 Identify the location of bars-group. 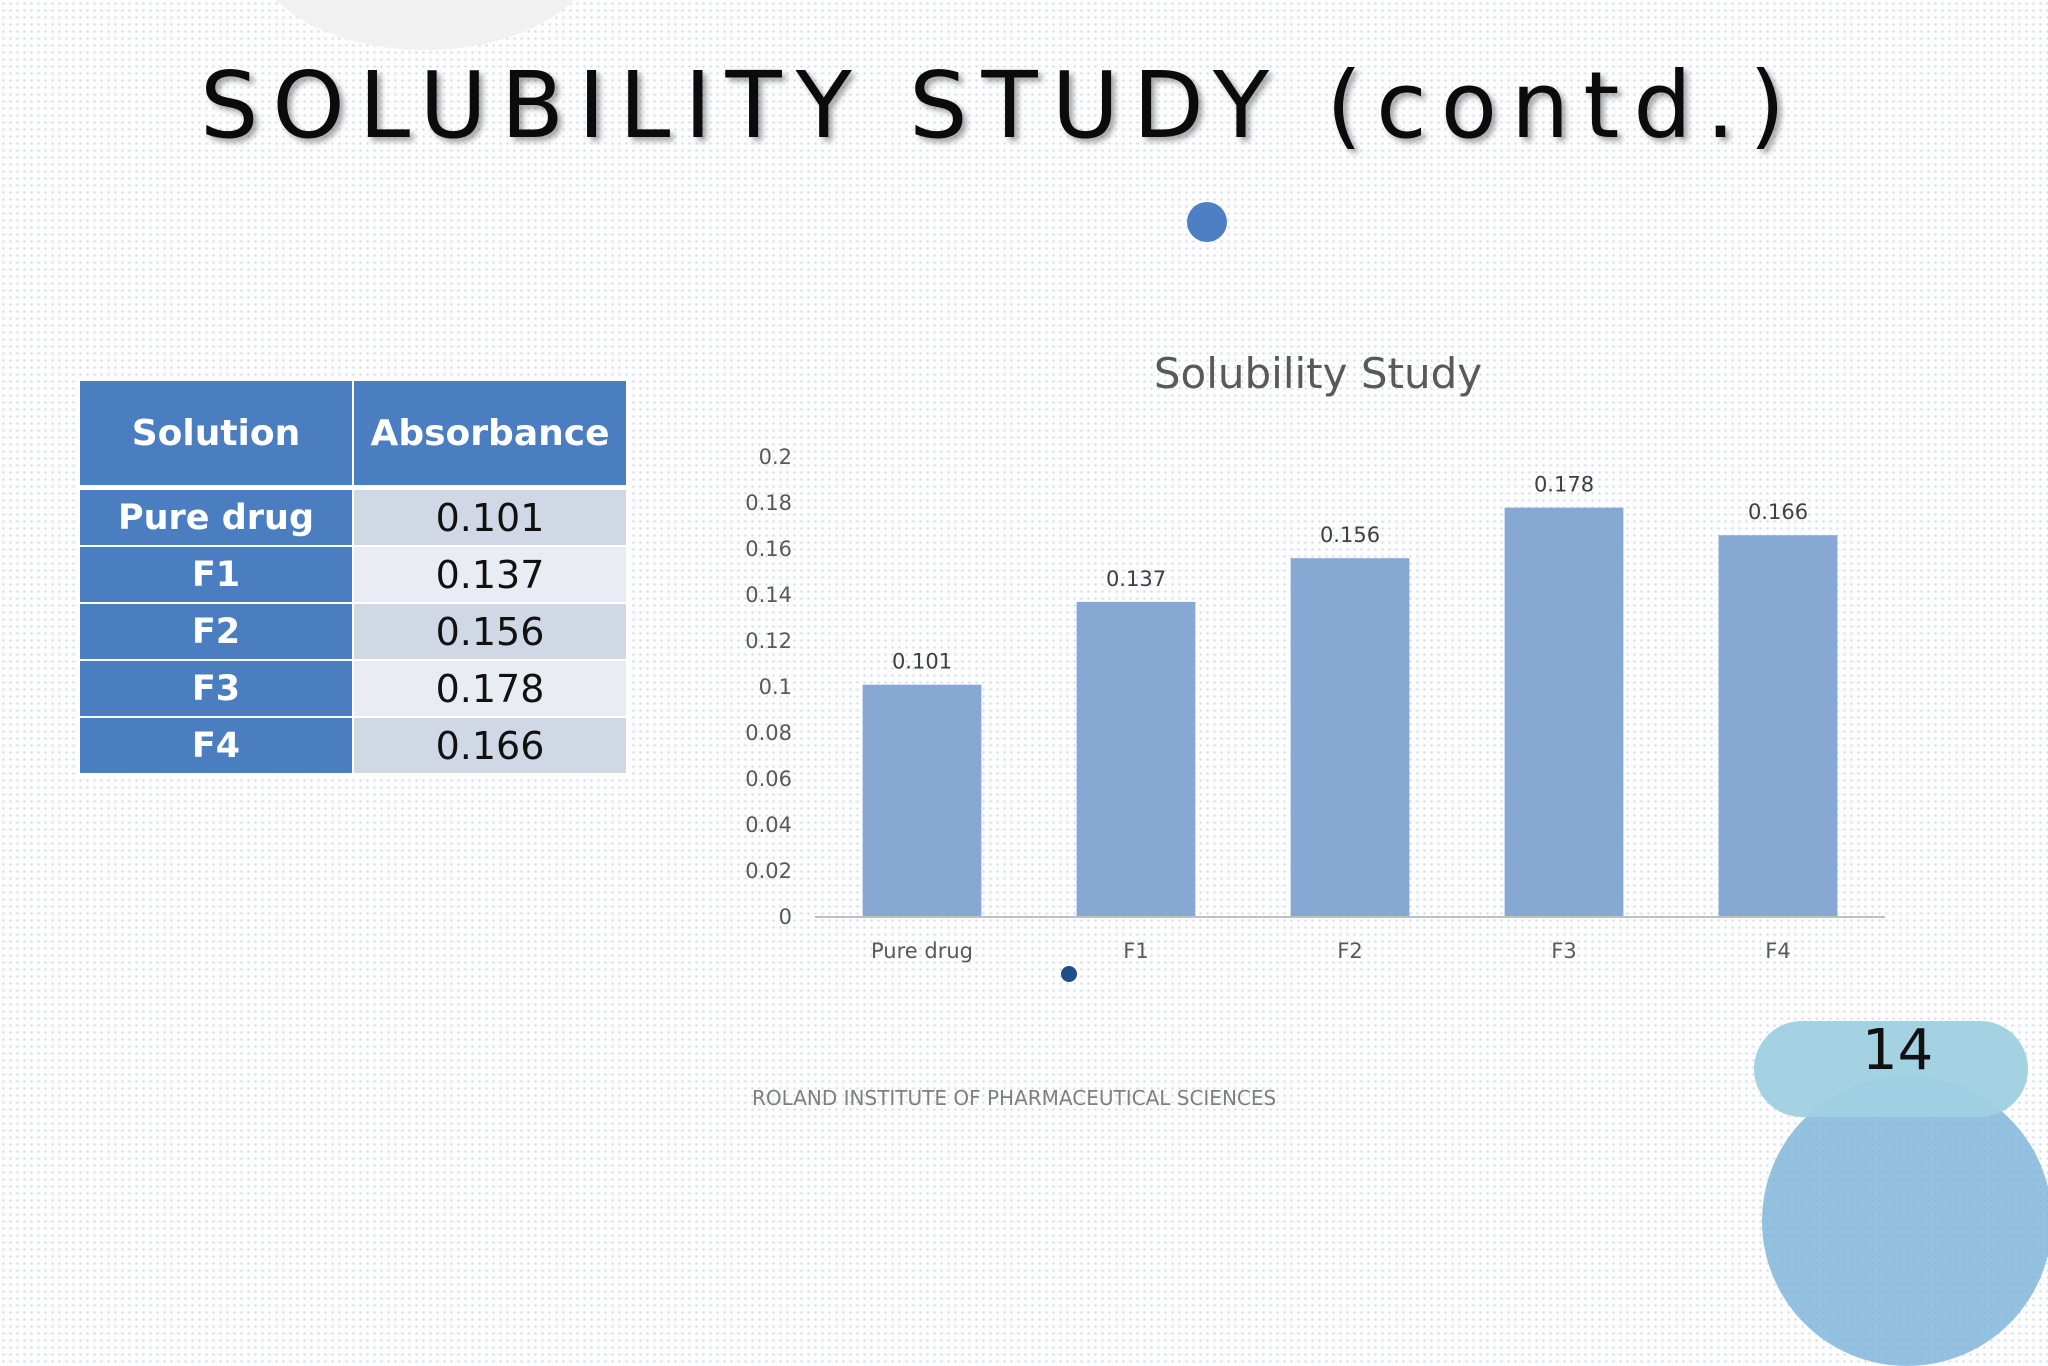
(1350, 712).